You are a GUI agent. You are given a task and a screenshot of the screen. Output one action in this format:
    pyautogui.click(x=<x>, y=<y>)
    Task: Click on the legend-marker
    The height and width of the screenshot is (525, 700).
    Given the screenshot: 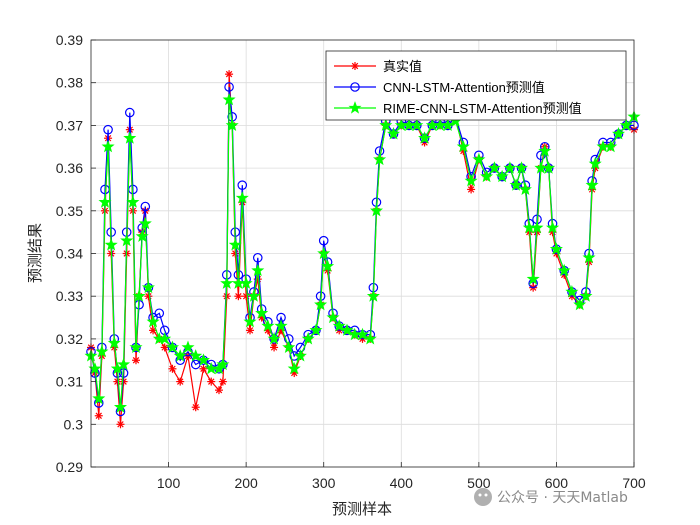 What is the action you would take?
    pyautogui.click(x=355, y=66)
    